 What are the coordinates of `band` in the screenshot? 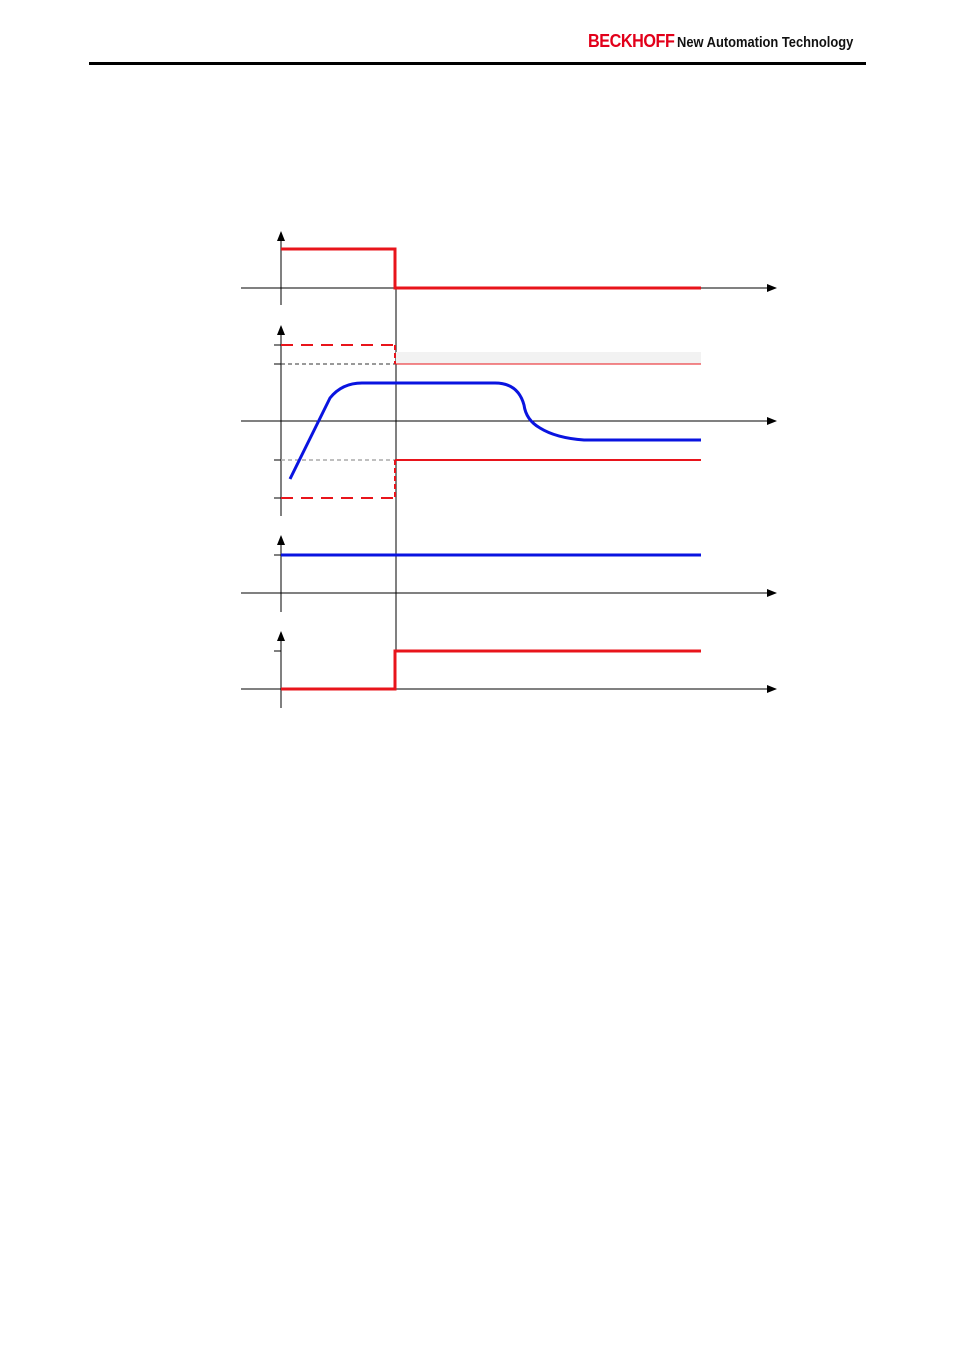 It's located at (548, 358).